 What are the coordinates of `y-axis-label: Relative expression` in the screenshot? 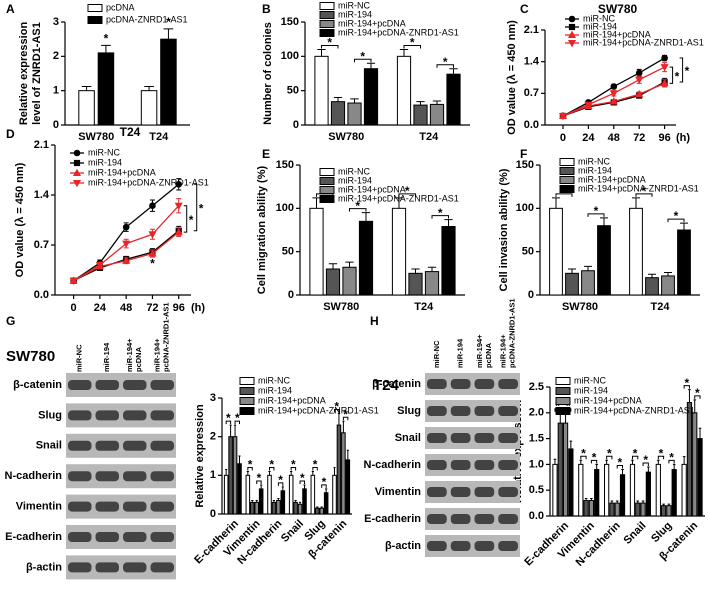 It's located at (518, 452).